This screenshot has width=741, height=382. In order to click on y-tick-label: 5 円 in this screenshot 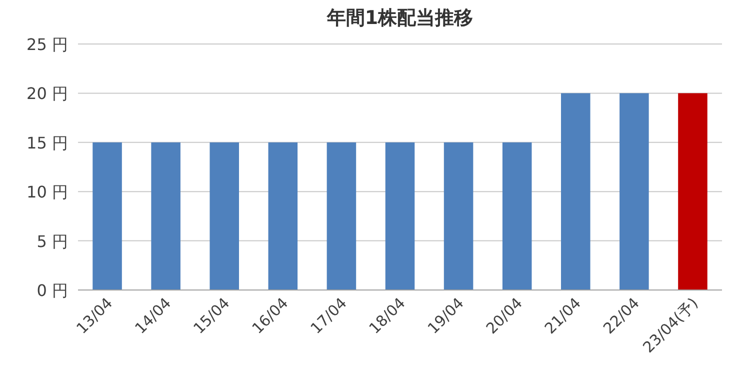, I will do `click(52, 241)`.